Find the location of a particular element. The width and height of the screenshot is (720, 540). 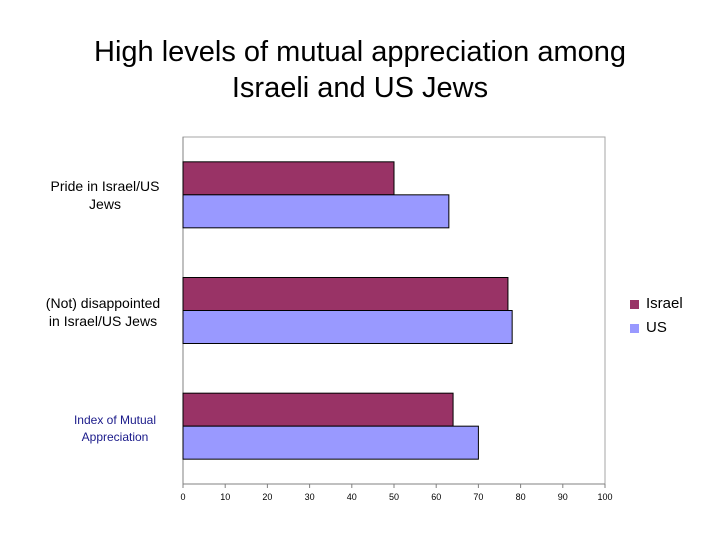

chart-title-line-1: High levels of mutual appreciation among is located at coordinates (360, 52).